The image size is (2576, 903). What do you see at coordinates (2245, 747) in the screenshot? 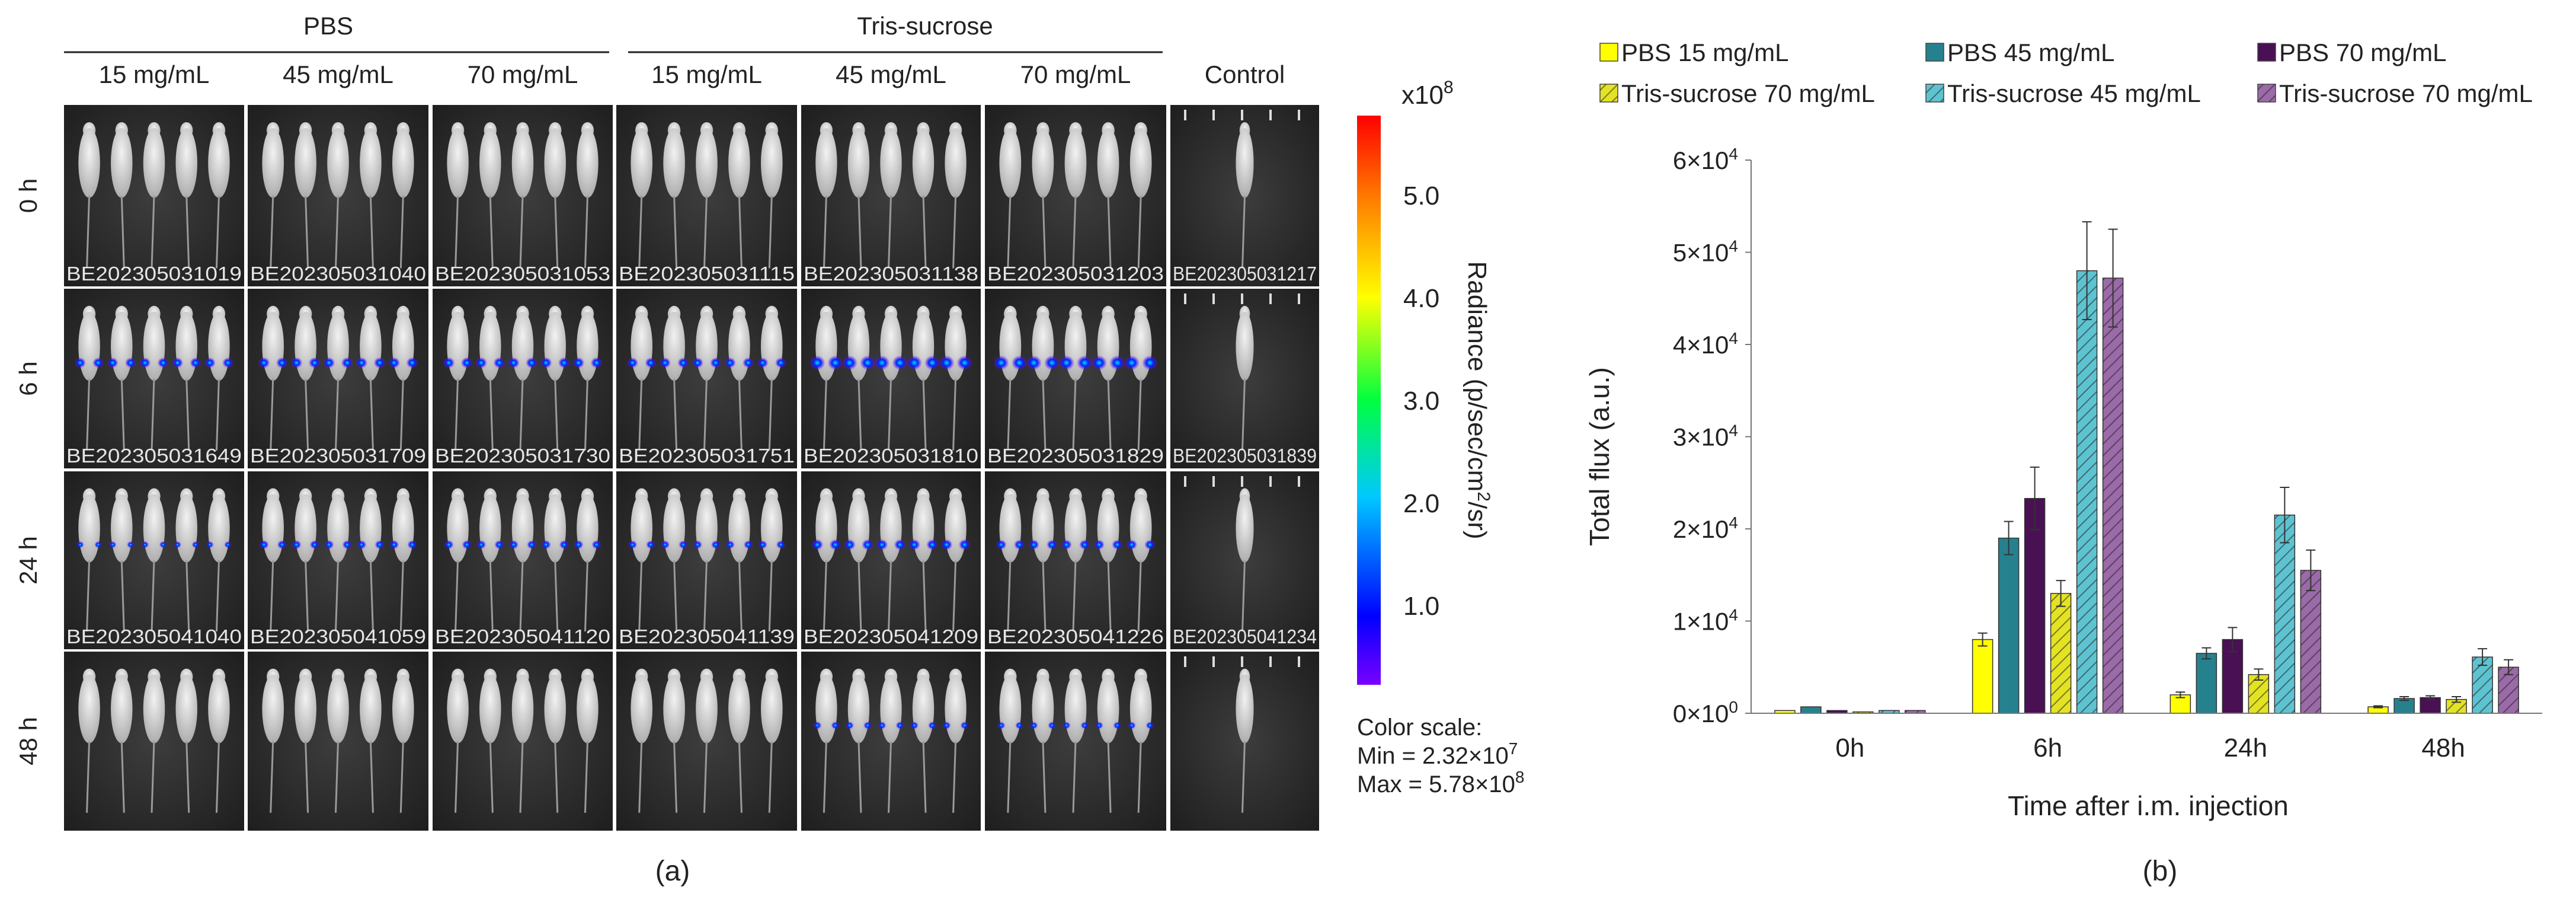
I see `x-tick-label: 24h` at bounding box center [2245, 747].